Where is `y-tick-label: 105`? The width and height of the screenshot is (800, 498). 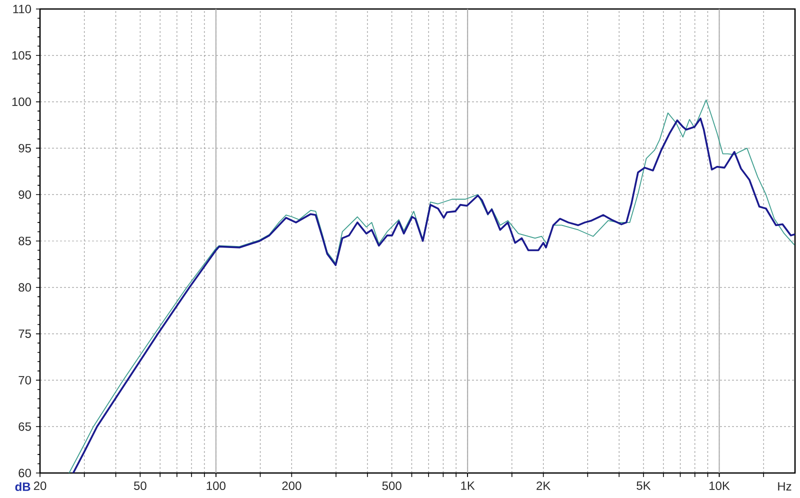 y-tick-label: 105 is located at coordinates (21, 55).